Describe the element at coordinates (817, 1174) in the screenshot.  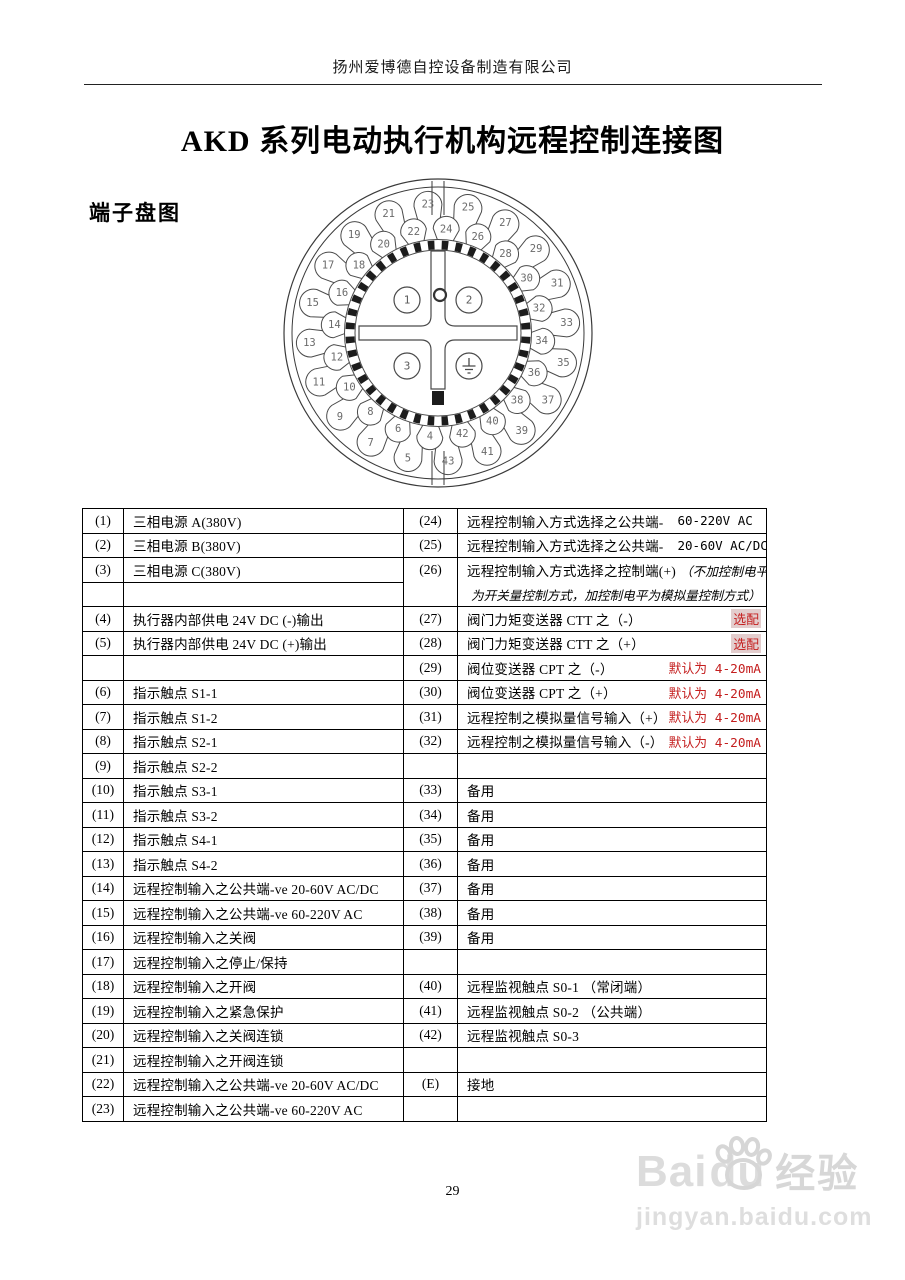
I see `watermark-brand-suffix: 经验` at that location.